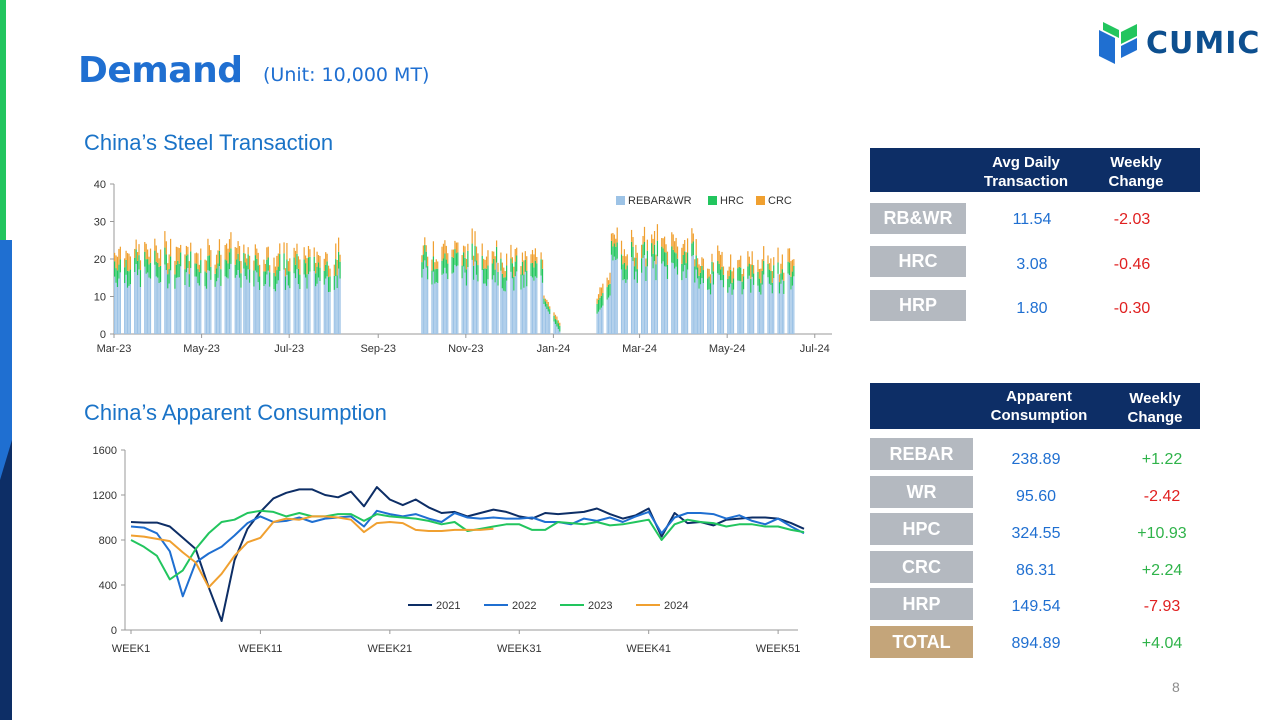  Describe the element at coordinates (1162, 533) in the screenshot. I see `row-change-hpc: +10.93` at that location.